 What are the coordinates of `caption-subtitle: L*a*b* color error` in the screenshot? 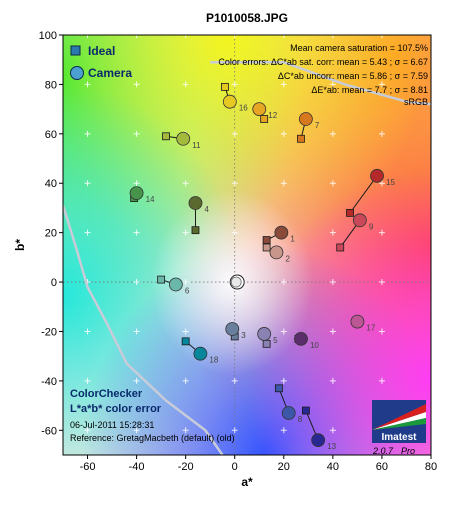 It's located at (116, 409).